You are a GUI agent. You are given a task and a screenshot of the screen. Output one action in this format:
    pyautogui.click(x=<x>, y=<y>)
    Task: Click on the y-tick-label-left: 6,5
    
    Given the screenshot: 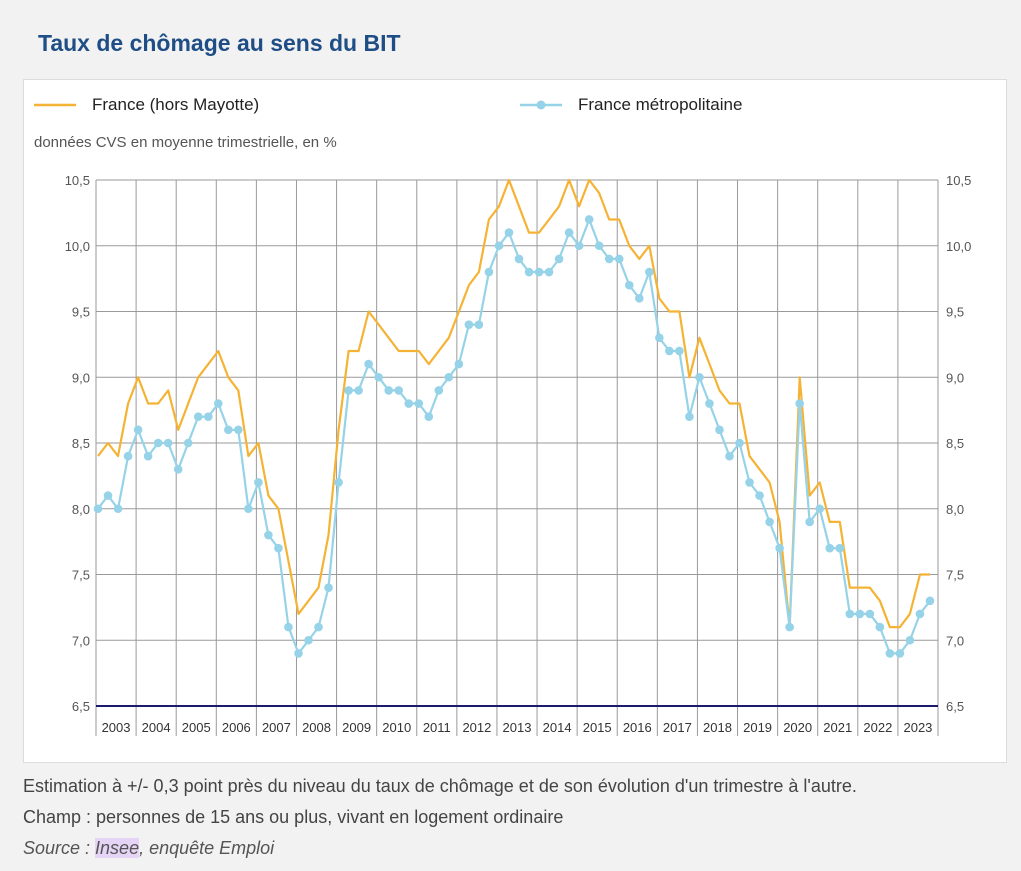 What is the action you would take?
    pyautogui.click(x=81, y=706)
    